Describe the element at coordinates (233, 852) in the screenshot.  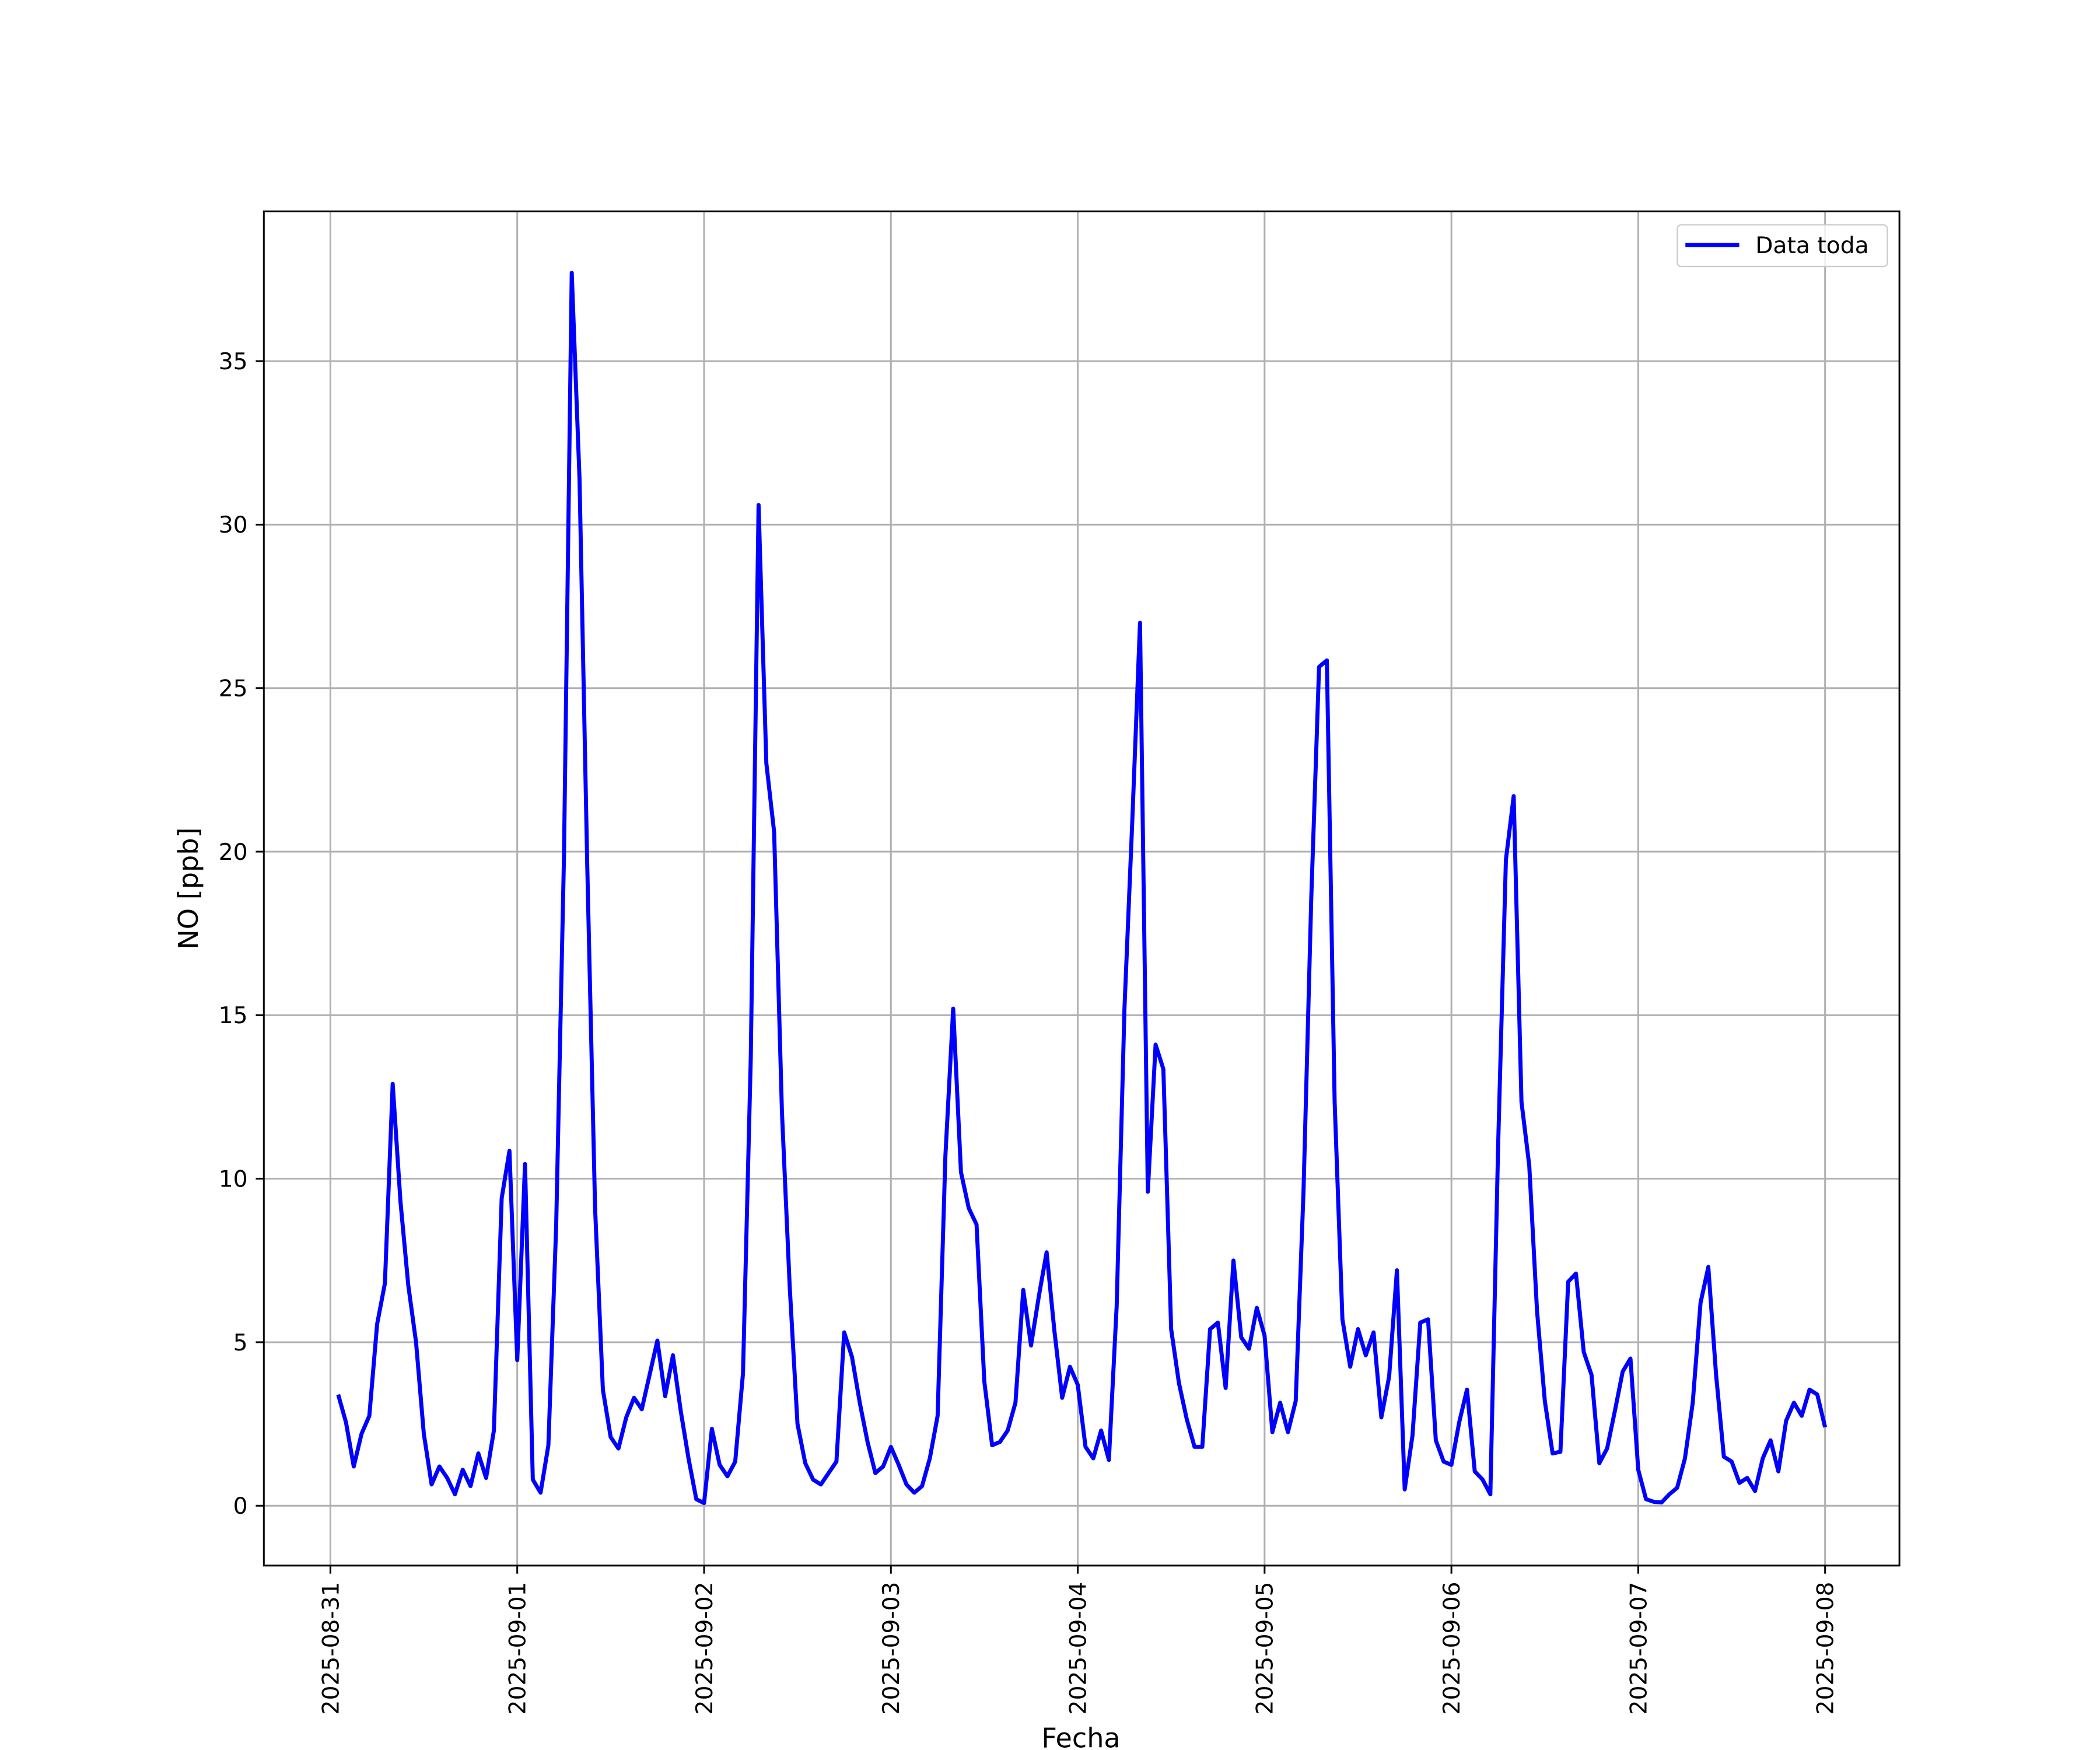
I see `y-tick-label: 20` at that location.